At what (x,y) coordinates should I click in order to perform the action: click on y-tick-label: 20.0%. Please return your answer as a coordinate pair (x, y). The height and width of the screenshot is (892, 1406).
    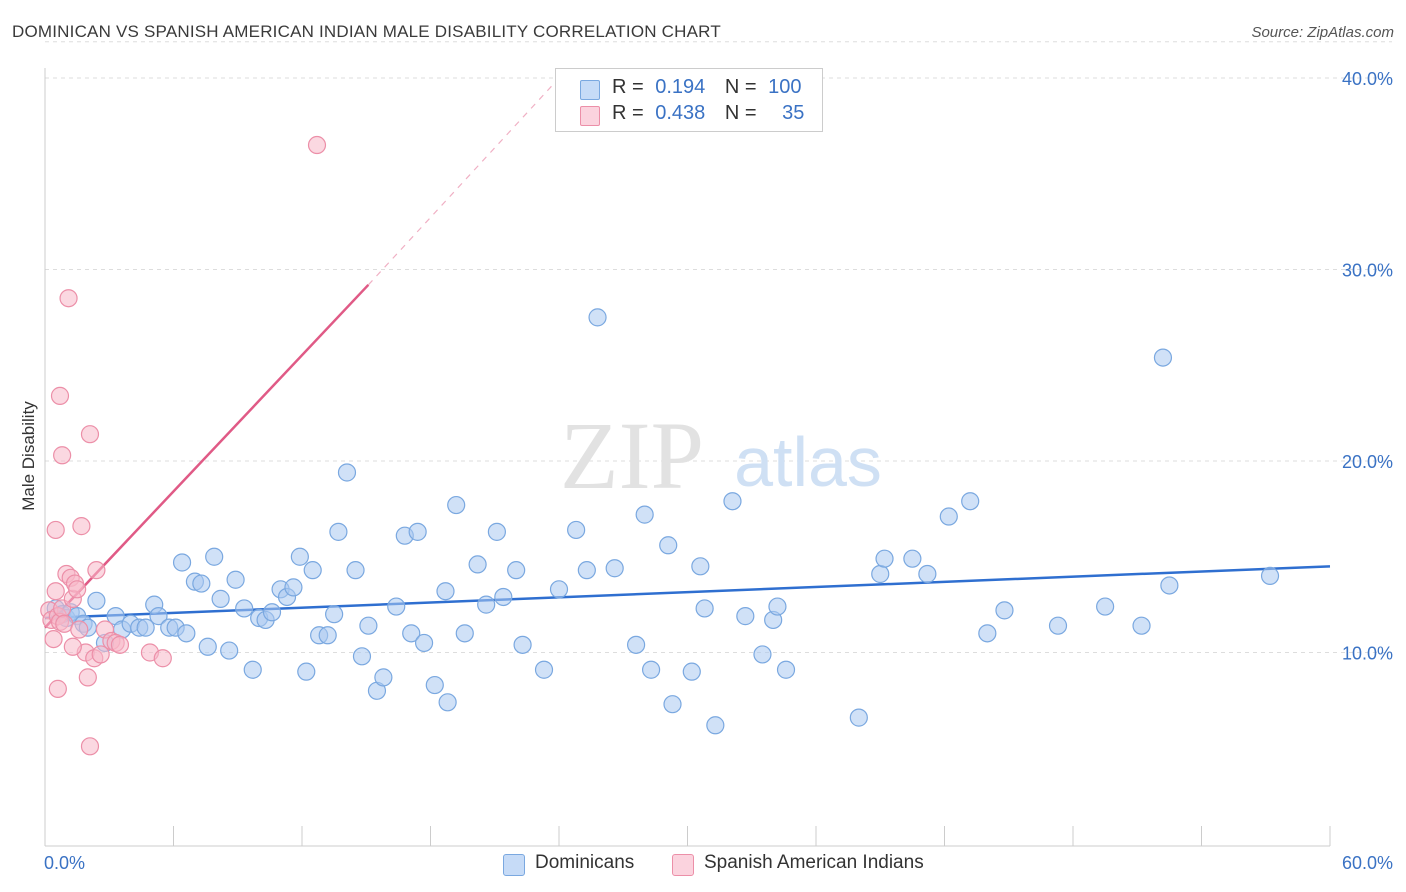
    Looking at the image, I should click on (1367, 462).